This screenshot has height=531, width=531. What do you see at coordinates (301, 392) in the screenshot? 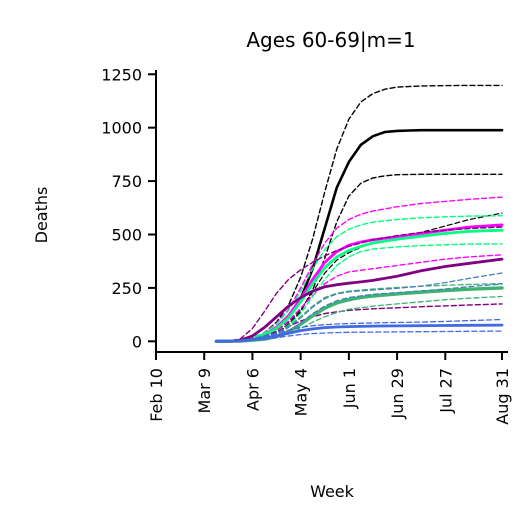
I see `x-tick-label-3: May 4` at bounding box center [301, 392].